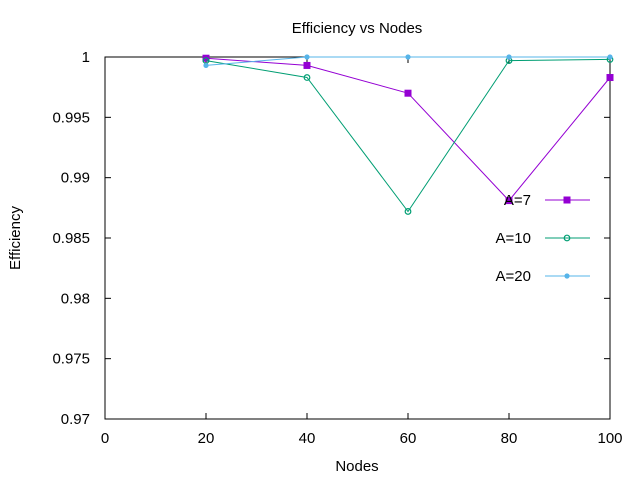 This screenshot has width=640, height=480. What do you see at coordinates (609, 438) in the screenshot?
I see `x-tick-label: 100` at bounding box center [609, 438].